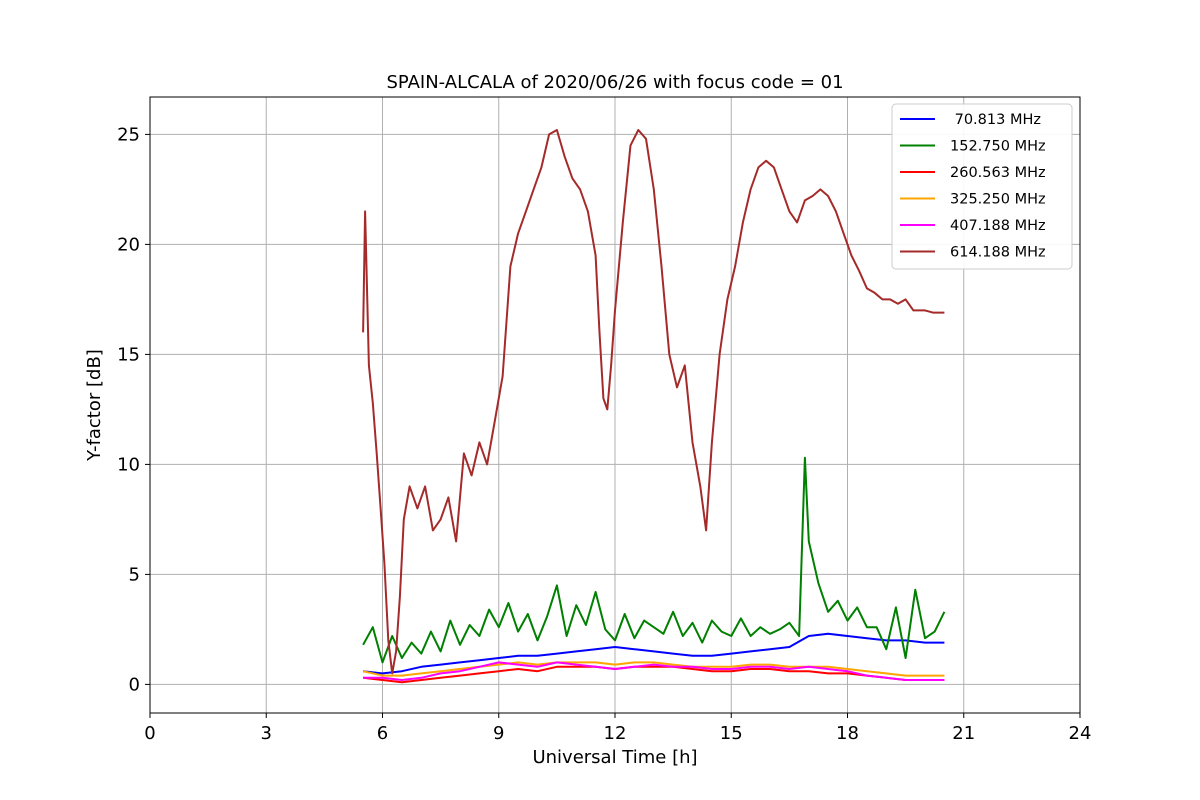  I want to click on legend-label: 260.563 MHz, so click(998, 173).